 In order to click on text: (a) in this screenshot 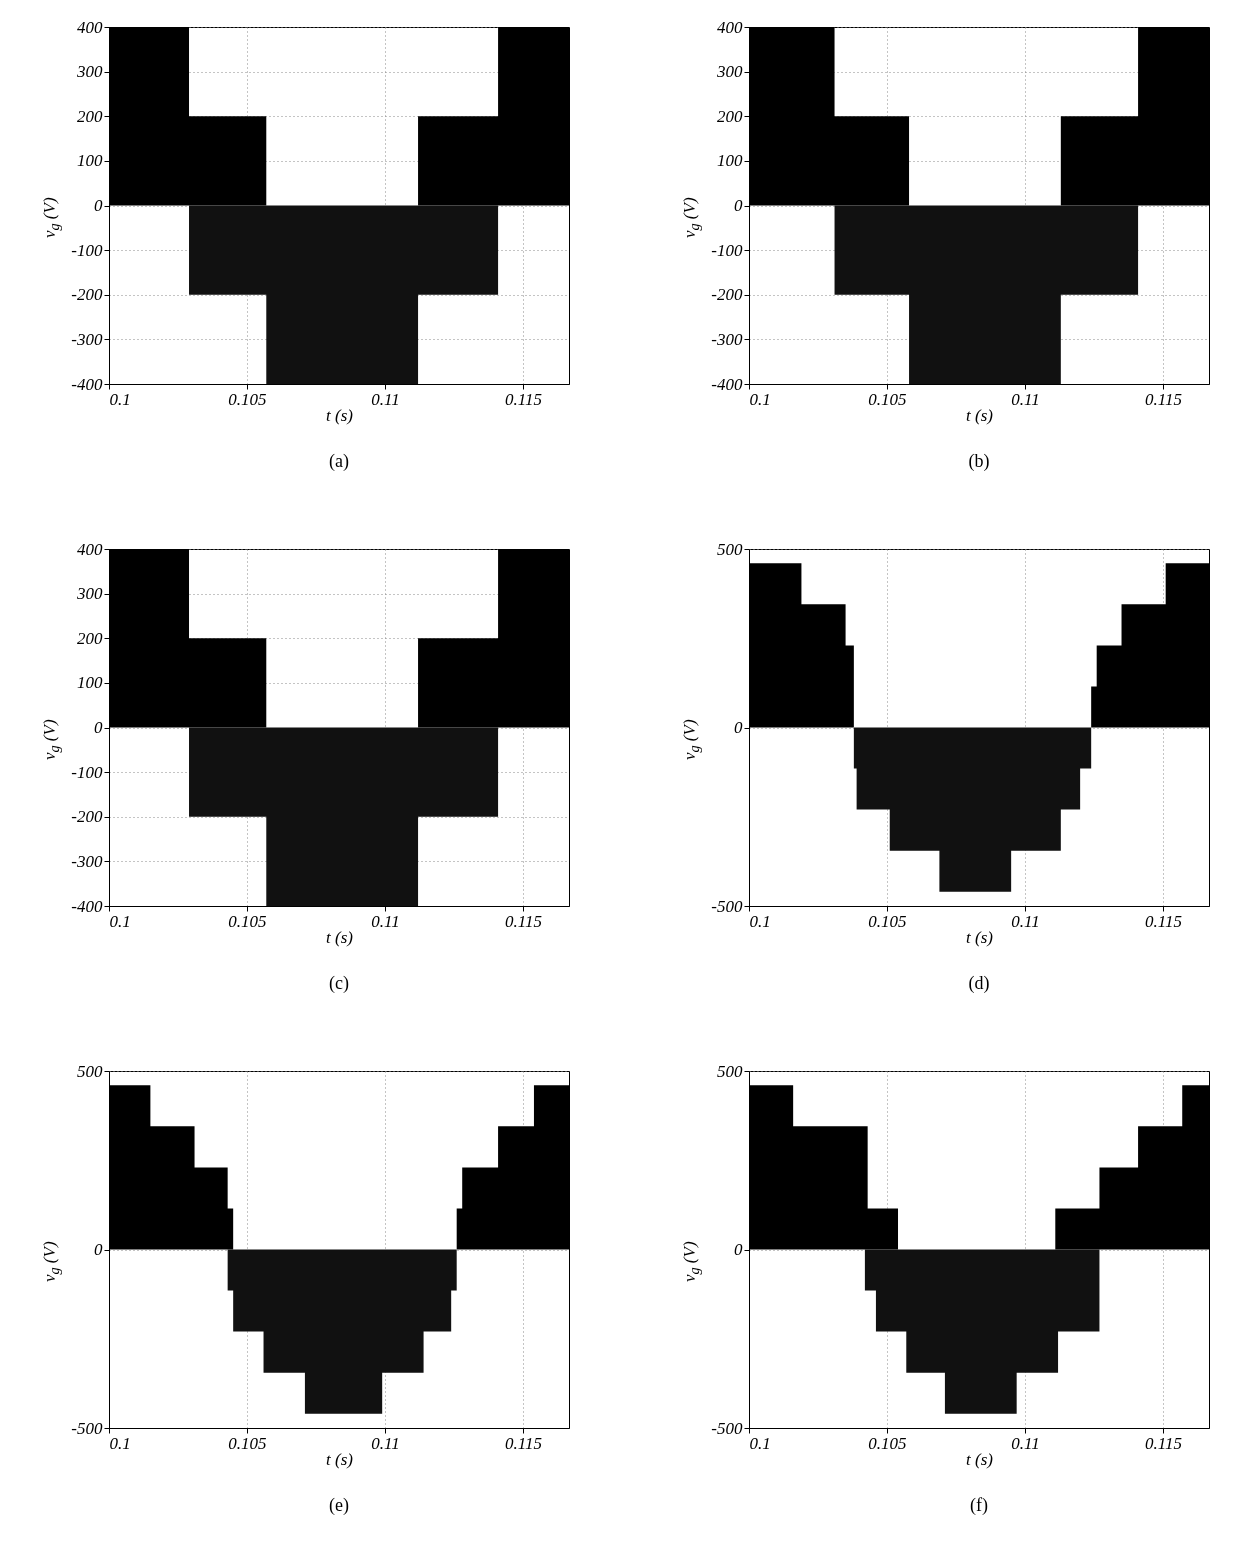, I will do `click(339, 461)`.